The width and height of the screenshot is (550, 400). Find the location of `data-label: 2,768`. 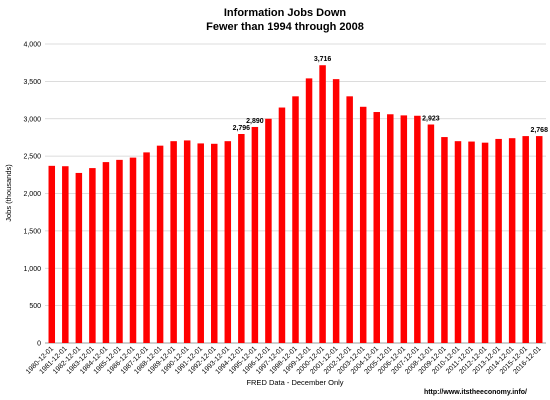

data-label: 2,768 is located at coordinates (539, 130).